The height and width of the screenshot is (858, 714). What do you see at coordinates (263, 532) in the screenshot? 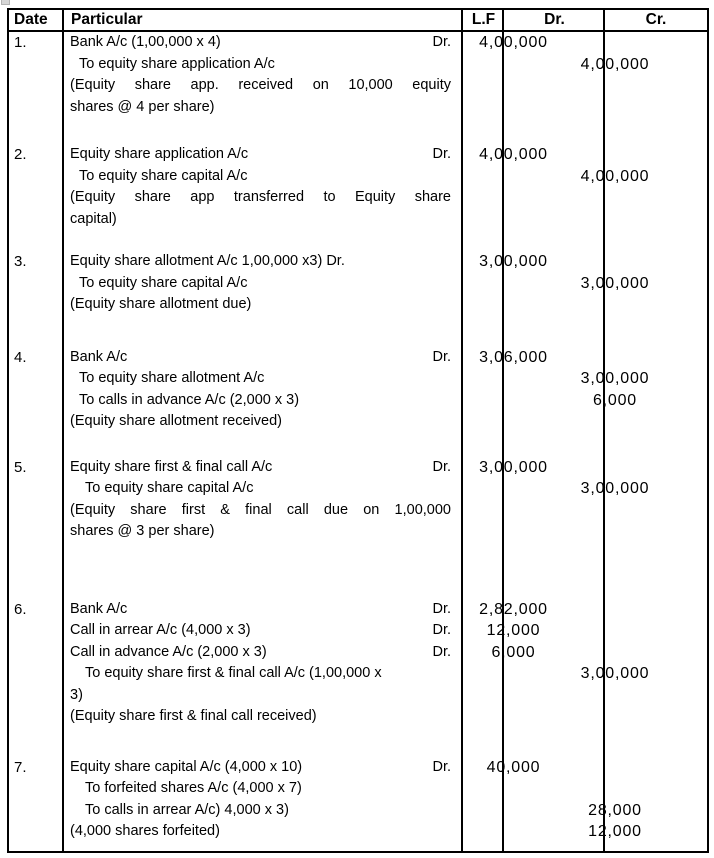
I see `particular-cell: shares @ 3 per share)` at bounding box center [263, 532].